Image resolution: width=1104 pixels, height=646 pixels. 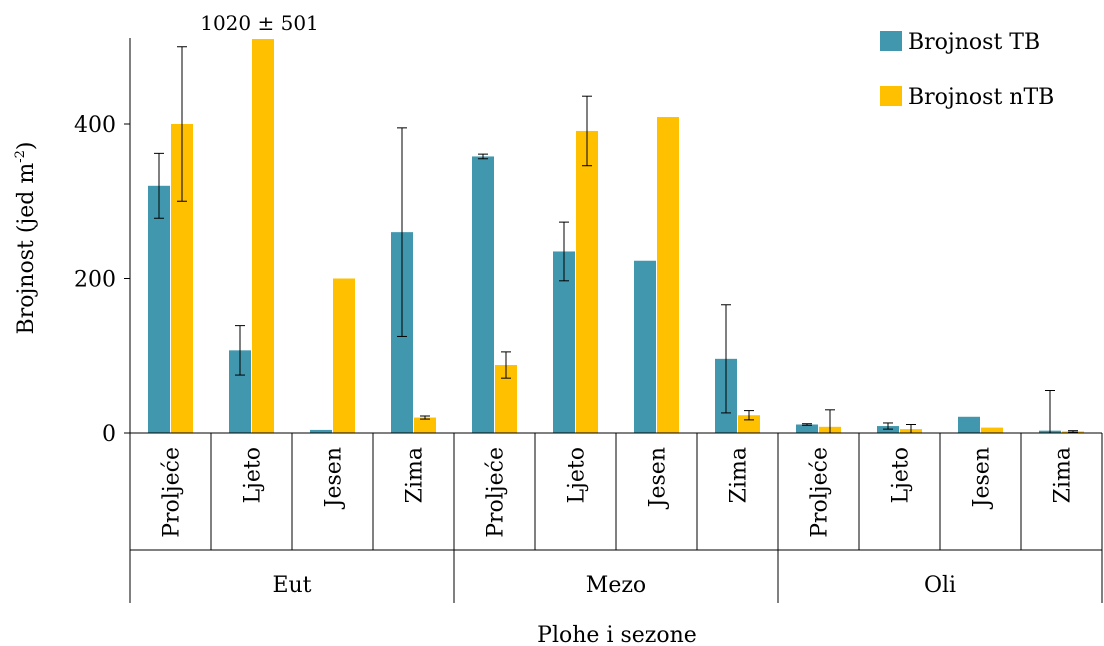 I want to click on x-axis-title: Plohe i sezone, so click(x=617, y=634).